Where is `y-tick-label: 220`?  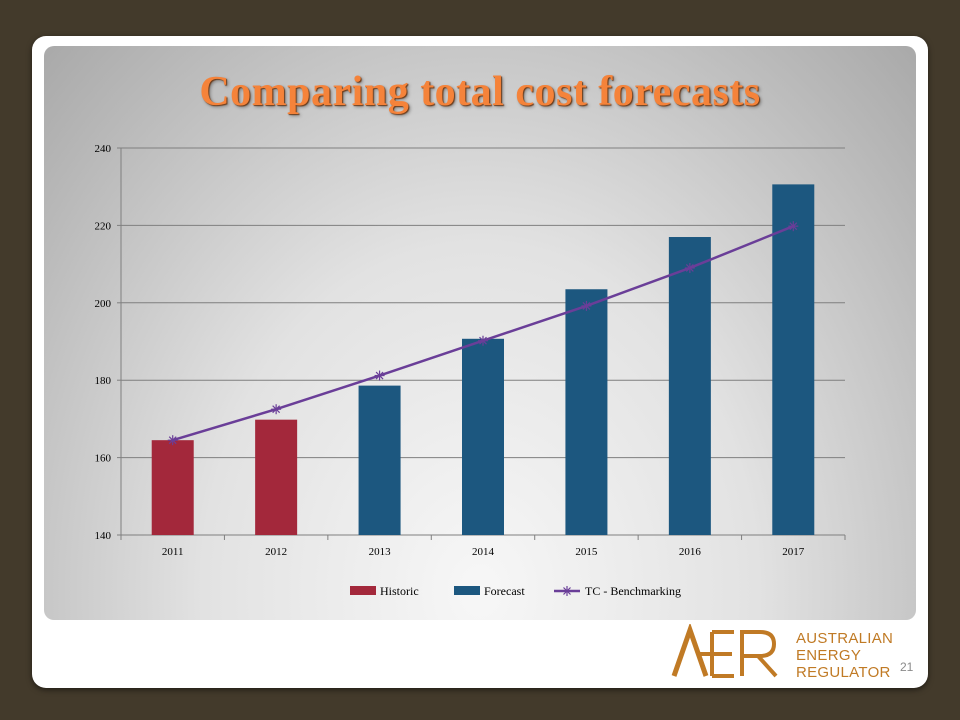 y-tick-label: 220 is located at coordinates (103, 226).